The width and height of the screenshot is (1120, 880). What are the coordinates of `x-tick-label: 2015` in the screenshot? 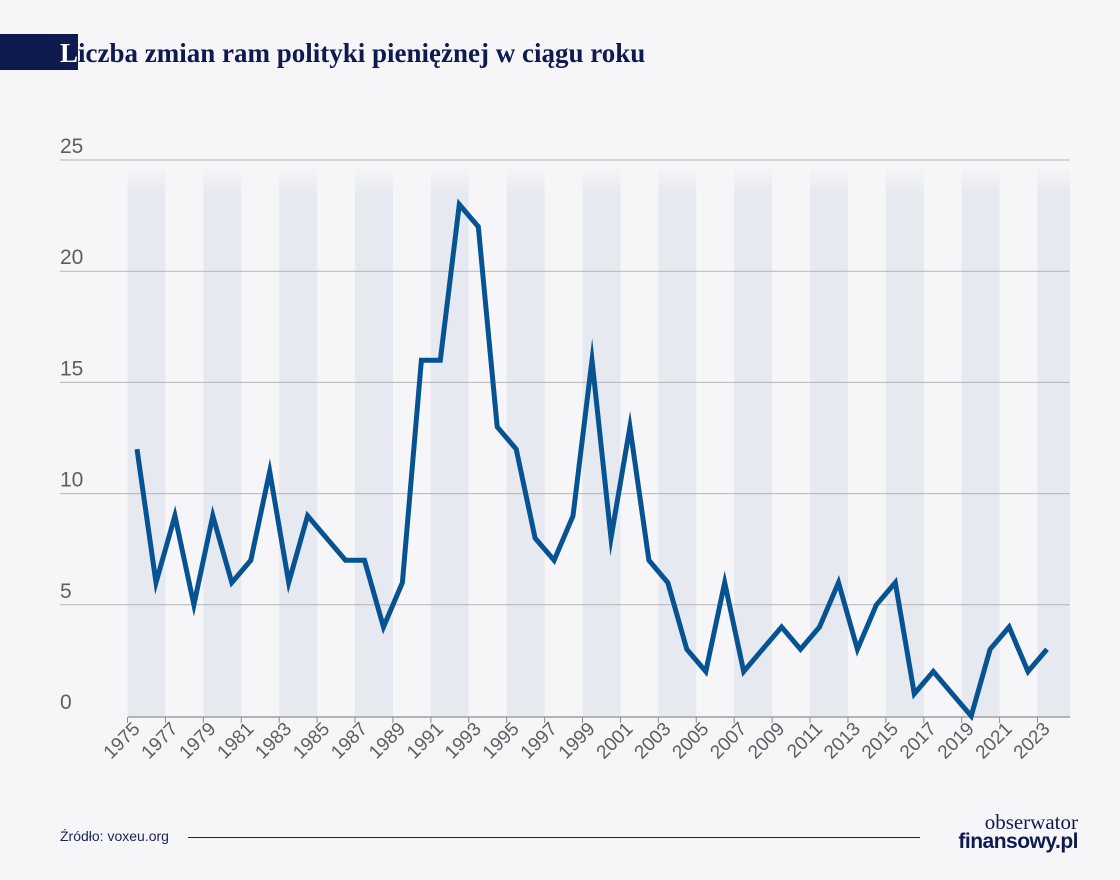 It's located at (880, 741).